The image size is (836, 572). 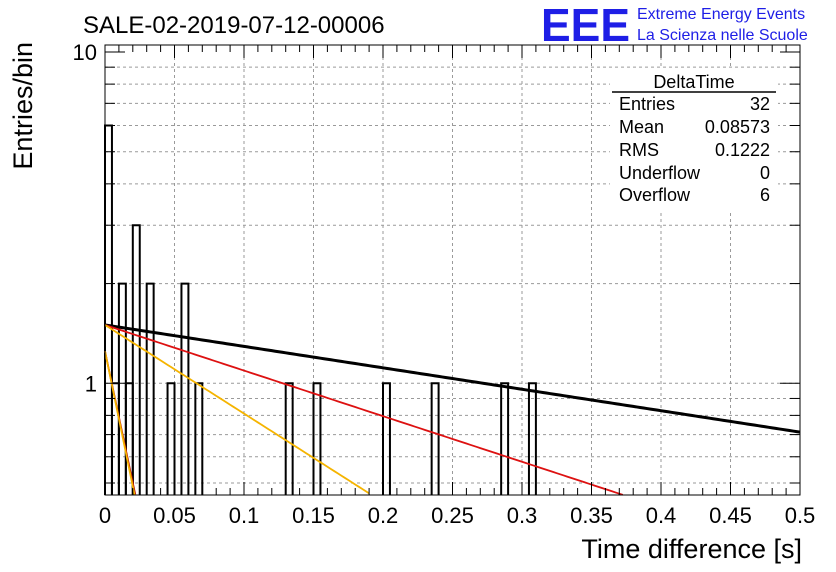 What do you see at coordinates (452, 515) in the screenshot?
I see `x-tick-label: 0.25` at bounding box center [452, 515].